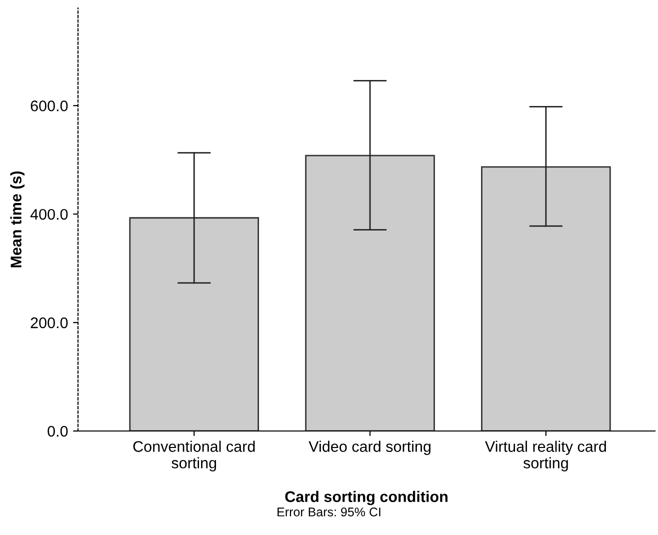  I want to click on y-tick-label: 0.0, so click(58, 431).